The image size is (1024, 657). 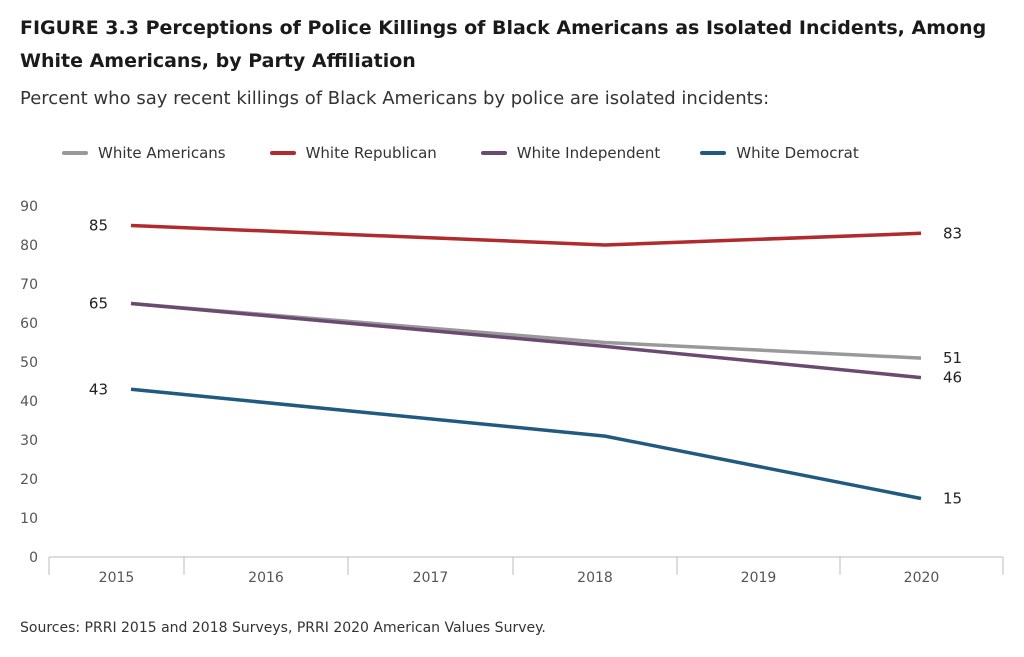 I want to click on legend-swatch-white-democrat, so click(x=713, y=153).